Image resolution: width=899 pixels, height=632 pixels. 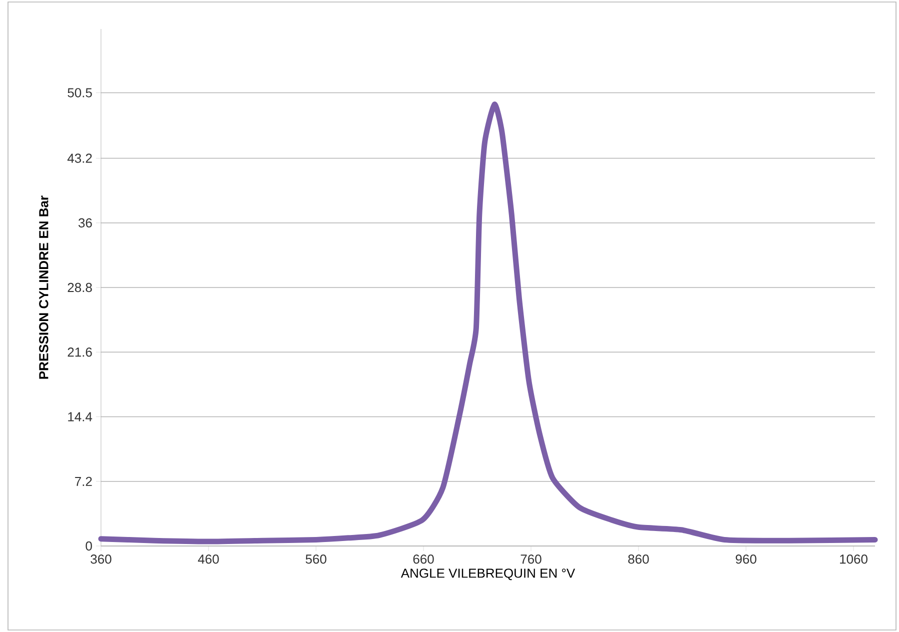 What do you see at coordinates (316, 559) in the screenshot?
I see `x-tick-label: 560` at bounding box center [316, 559].